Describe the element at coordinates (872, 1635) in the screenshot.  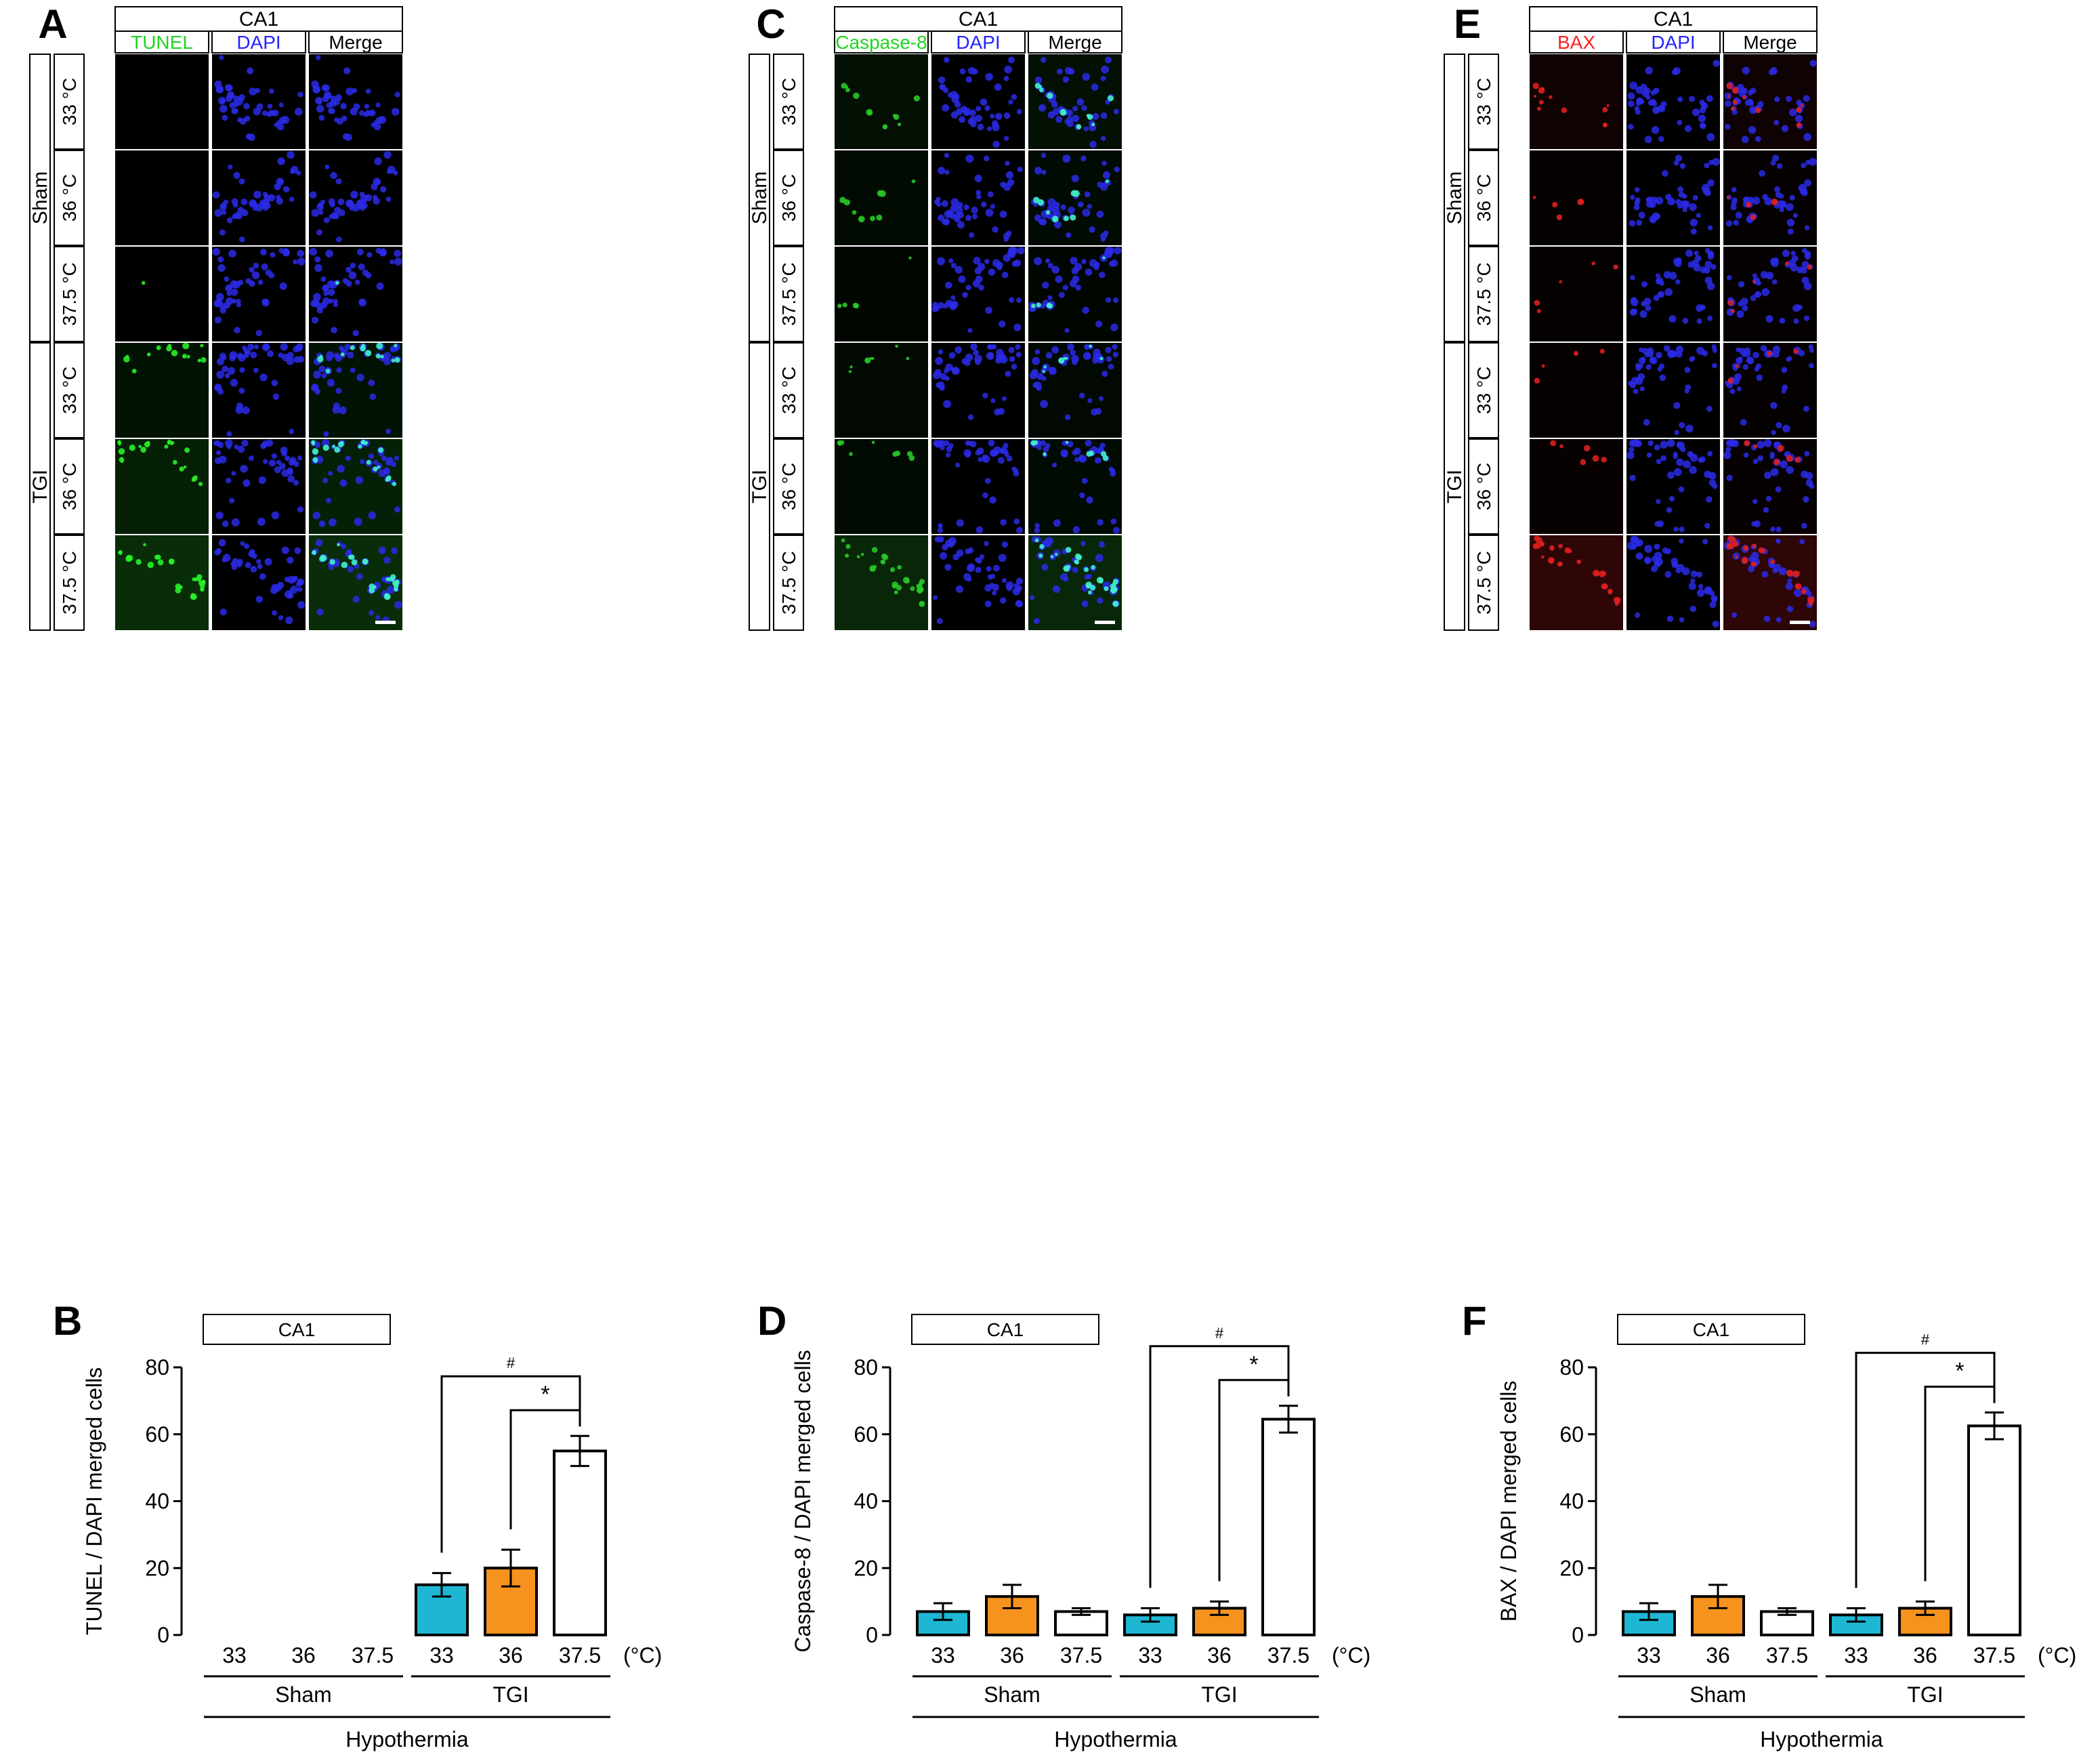
I see `y-tick-label: 0` at that location.